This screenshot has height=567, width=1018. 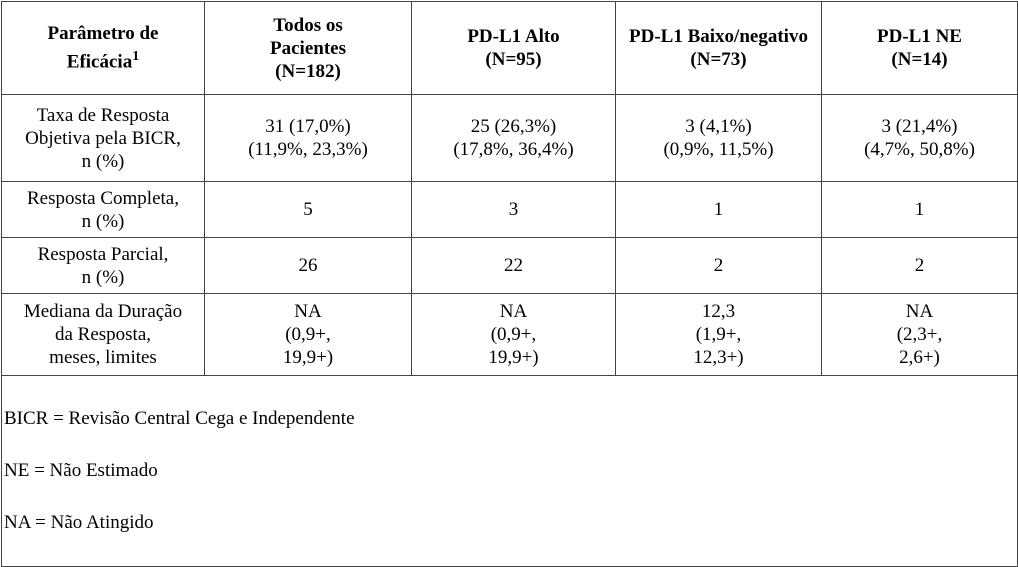 What do you see at coordinates (718, 138) in the screenshot?
I see `cell: 3 (4,1%) (0,9%, 11,5%)` at bounding box center [718, 138].